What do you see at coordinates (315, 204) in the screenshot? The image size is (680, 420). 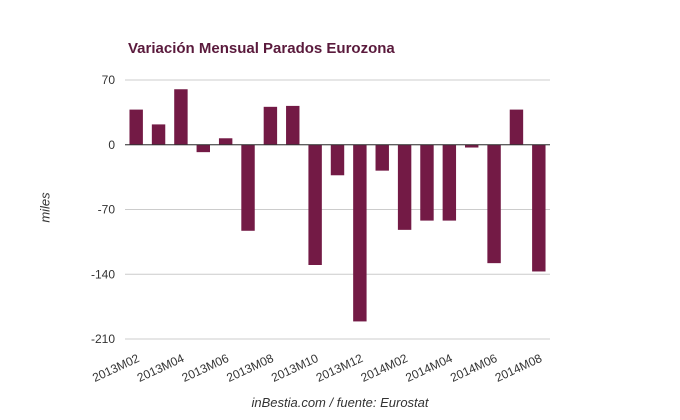 I see `bar-2013M10` at bounding box center [315, 204].